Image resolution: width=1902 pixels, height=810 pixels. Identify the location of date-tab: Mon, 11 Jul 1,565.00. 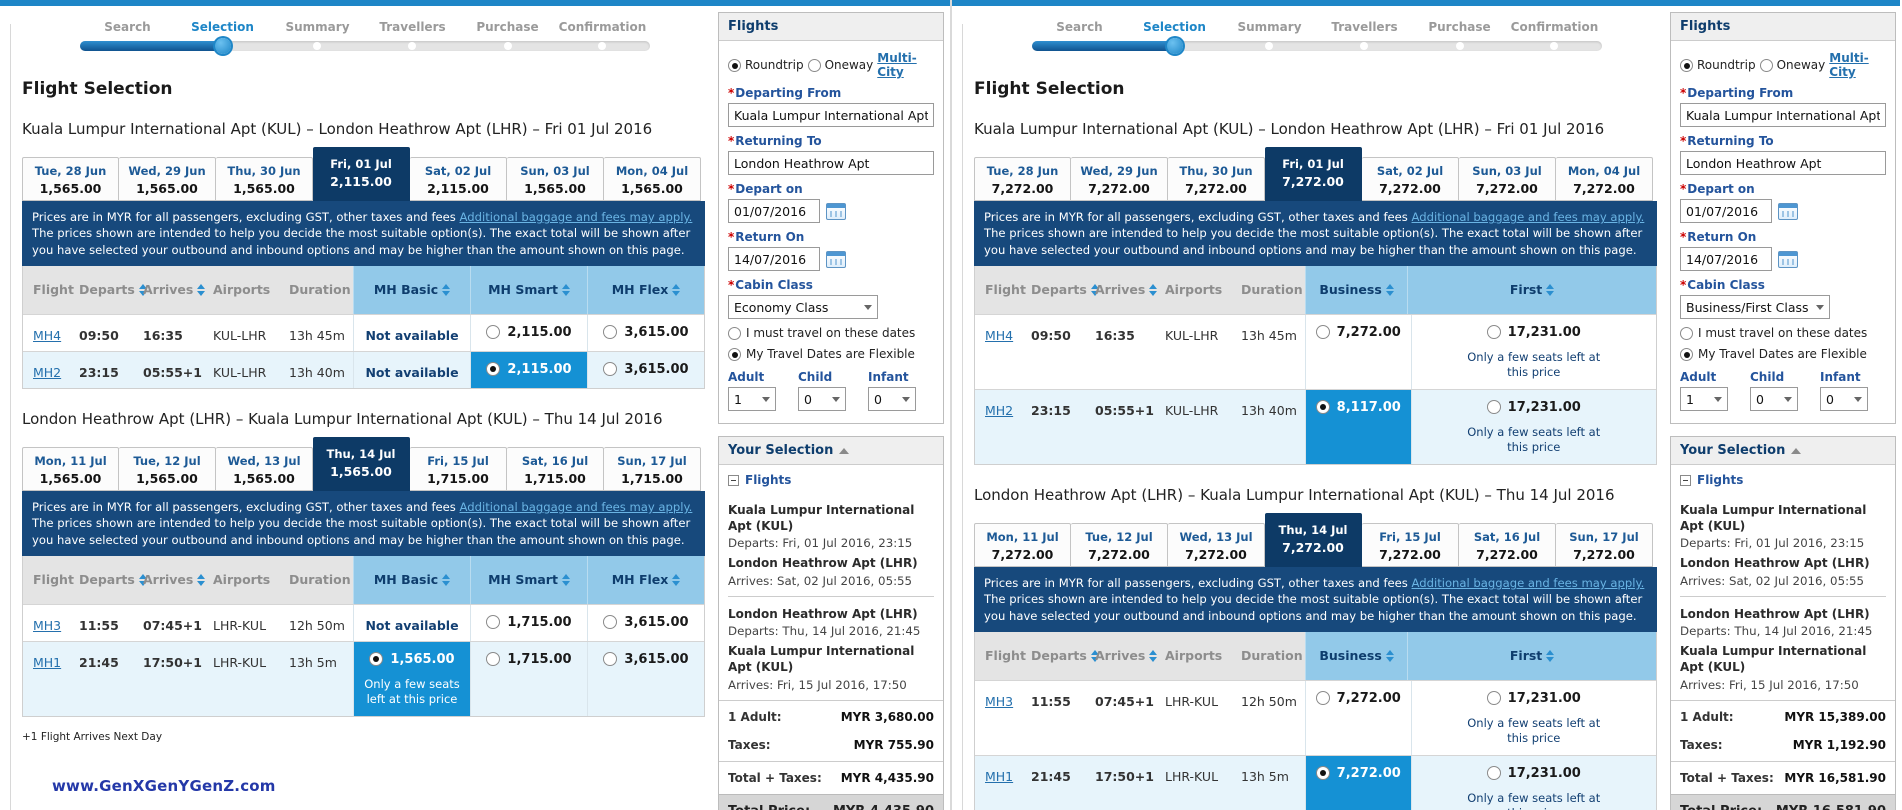
(70, 469).